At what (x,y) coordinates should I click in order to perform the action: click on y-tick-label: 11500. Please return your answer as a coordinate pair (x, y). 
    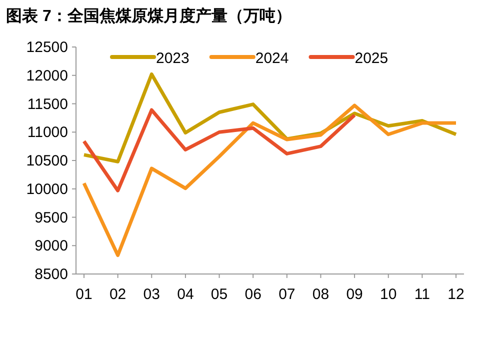
    Looking at the image, I should click on (47, 104).